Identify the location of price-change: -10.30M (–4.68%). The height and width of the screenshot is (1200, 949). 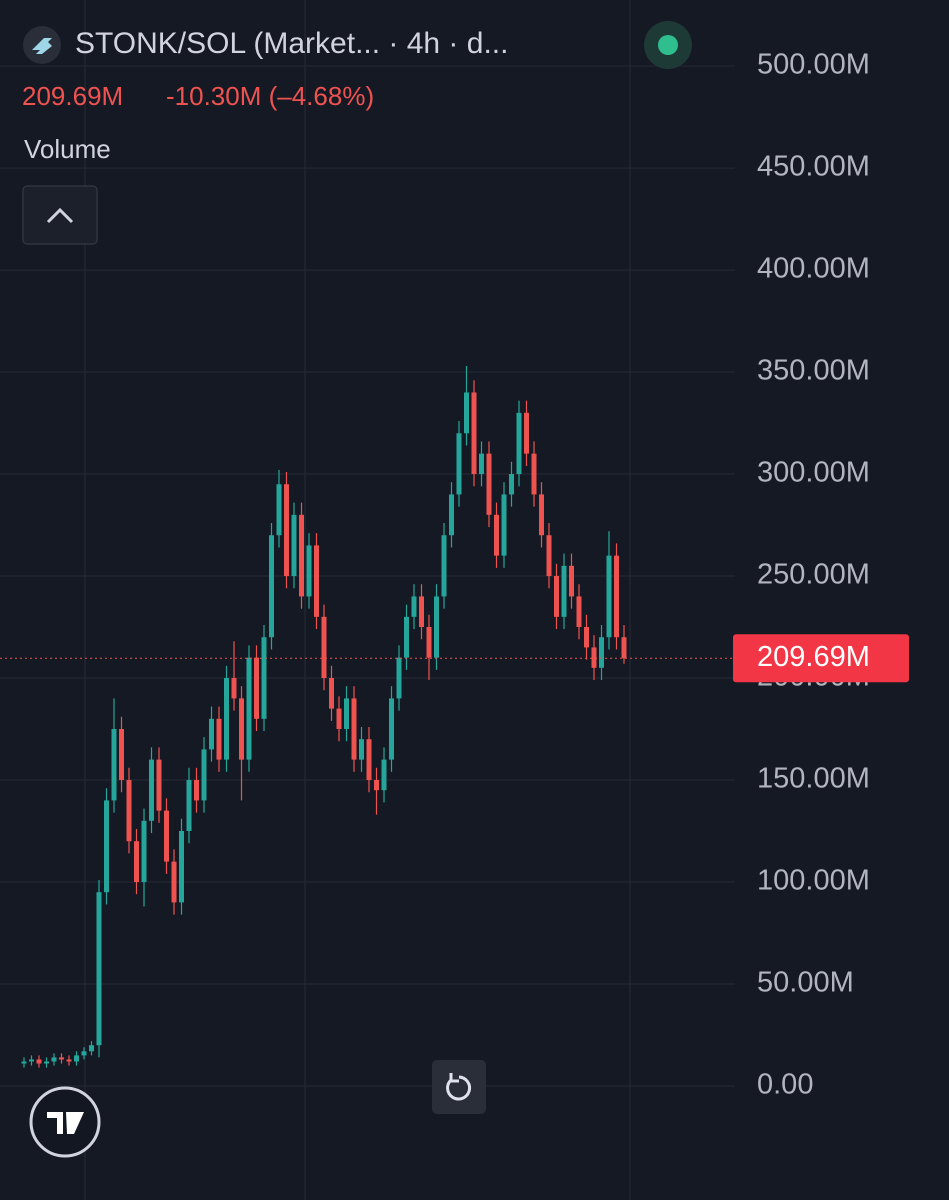
(270, 96).